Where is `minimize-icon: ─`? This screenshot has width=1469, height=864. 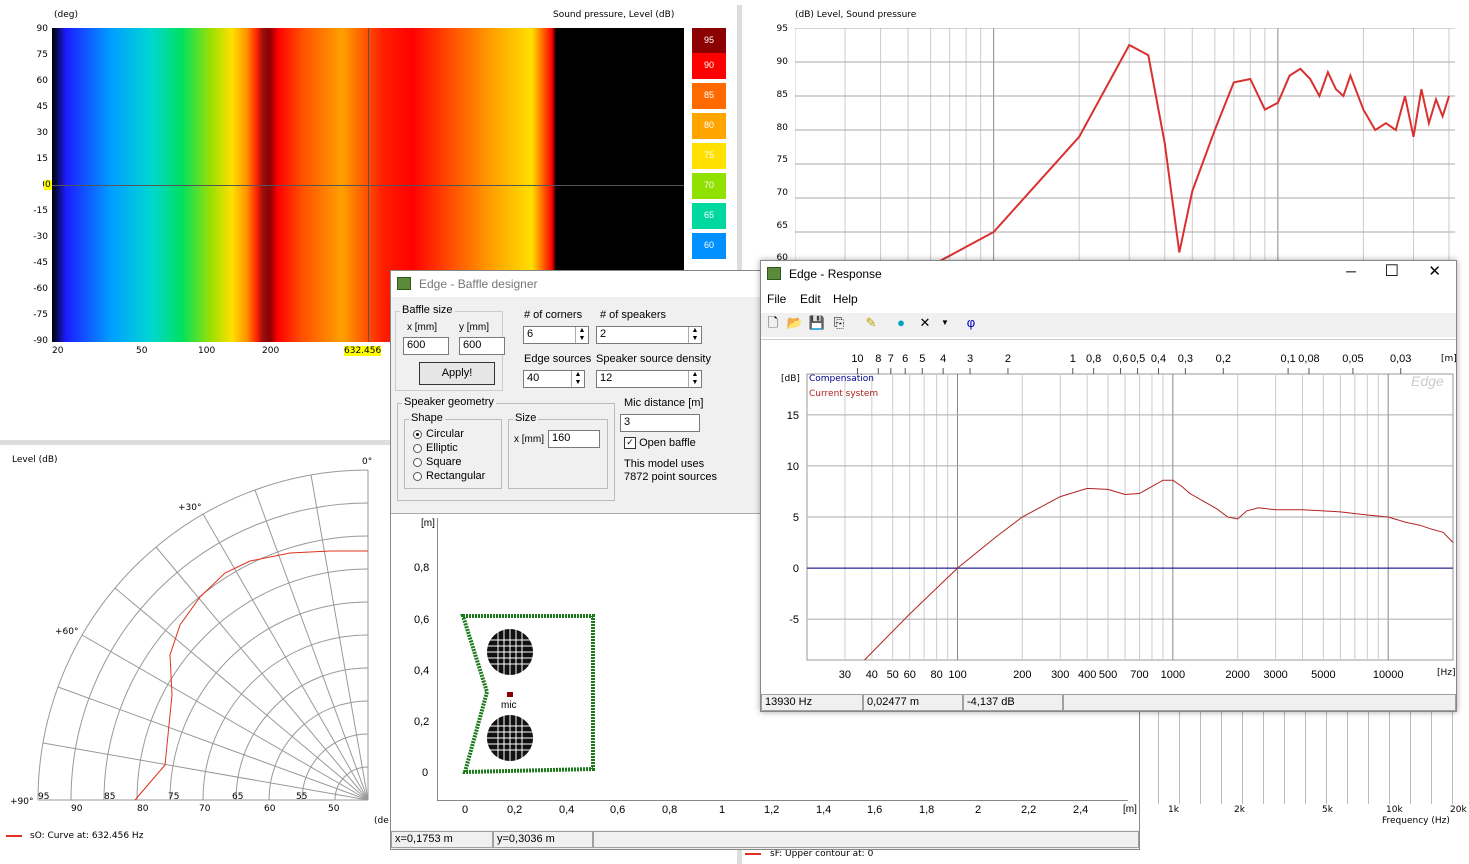 minimize-icon: ─ is located at coordinates (1351, 271).